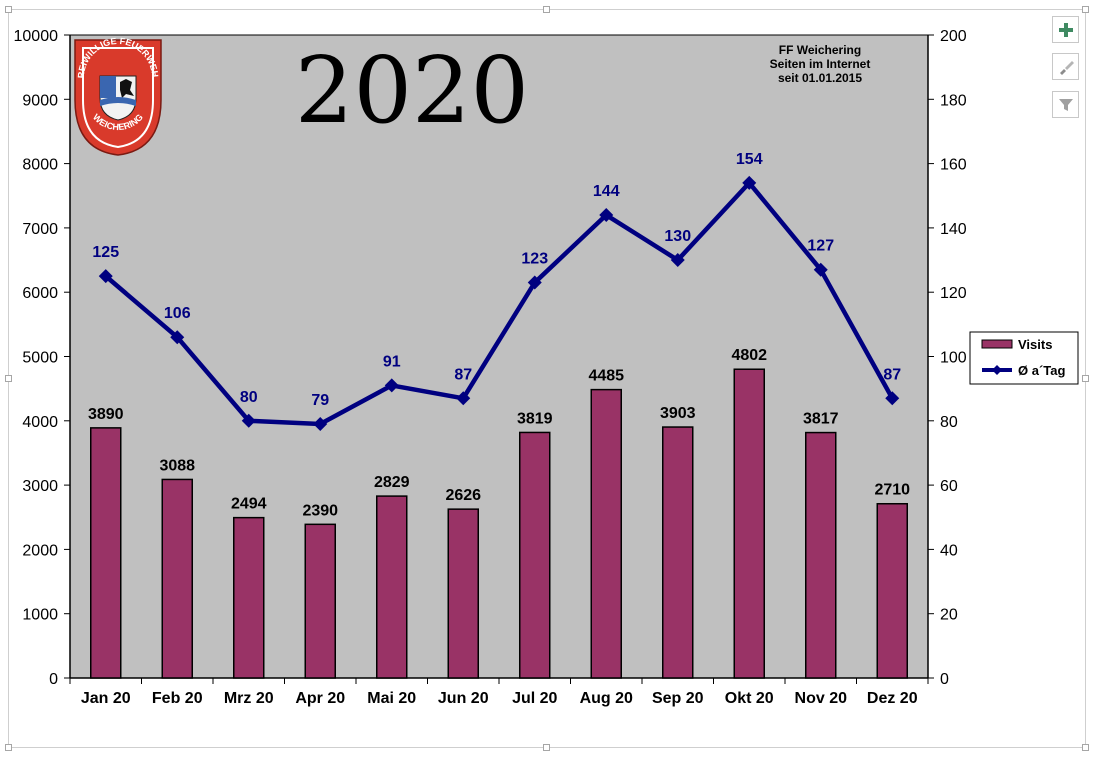 The width and height of the screenshot is (1097, 761). What do you see at coordinates (949, 550) in the screenshot?
I see `right-axis-tick-label: 40` at bounding box center [949, 550].